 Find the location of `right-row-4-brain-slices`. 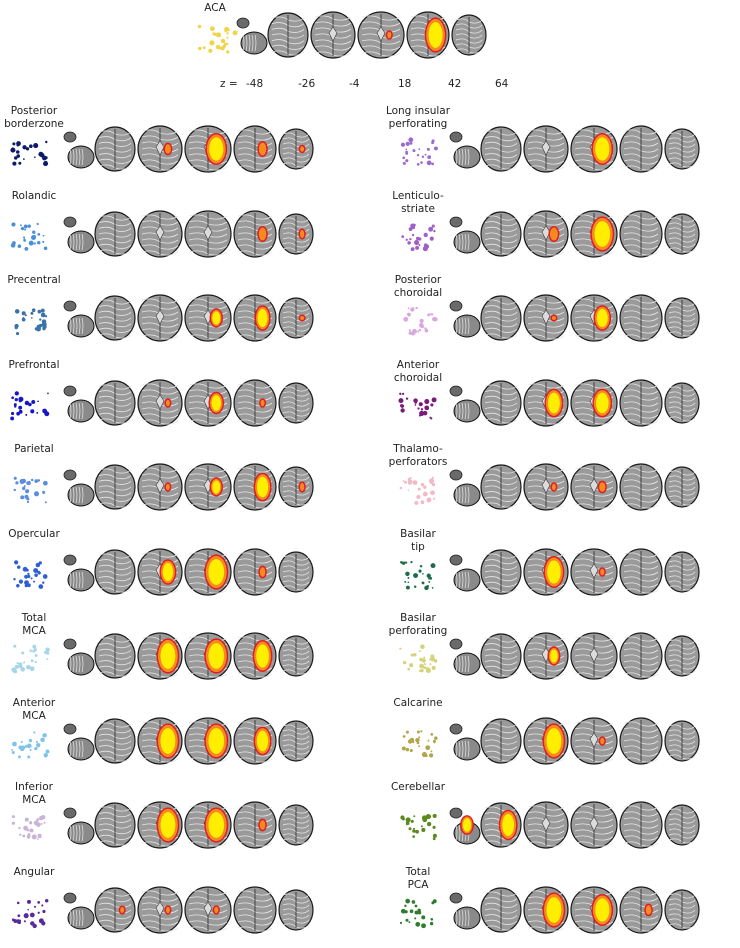

right-row-4-brain-slices is located at coordinates (574, 487).